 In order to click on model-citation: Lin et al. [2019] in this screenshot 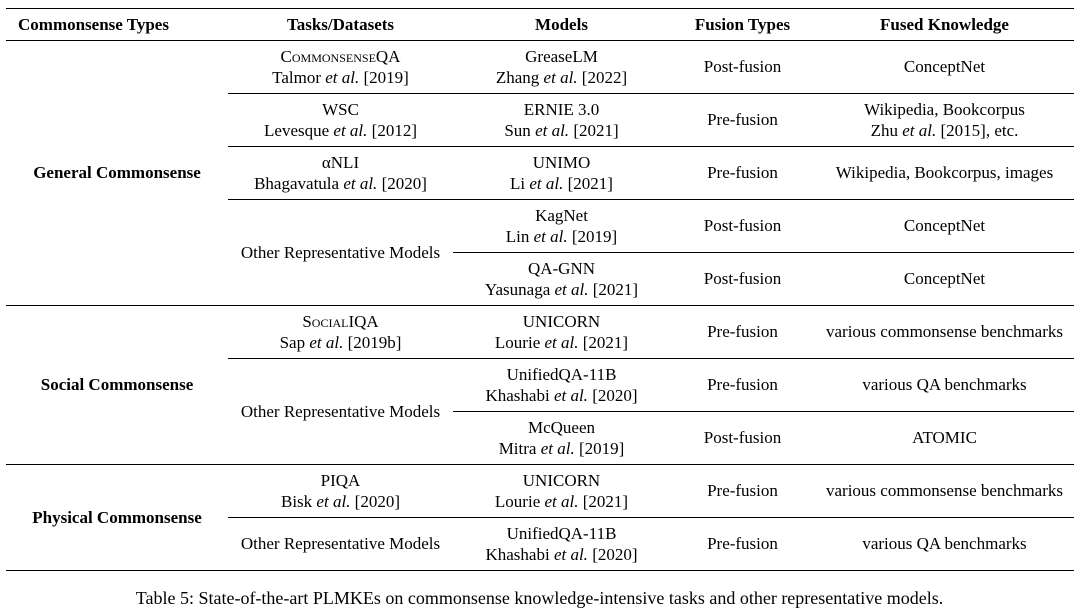, I will do `click(561, 236)`.